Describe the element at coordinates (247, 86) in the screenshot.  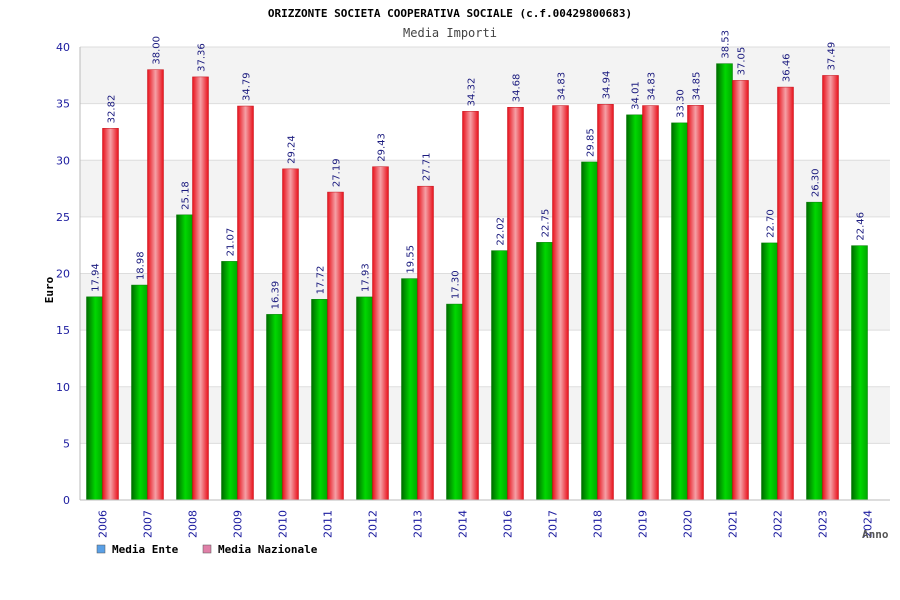
I see `value-label-media-nazionale: 34.79` at that location.